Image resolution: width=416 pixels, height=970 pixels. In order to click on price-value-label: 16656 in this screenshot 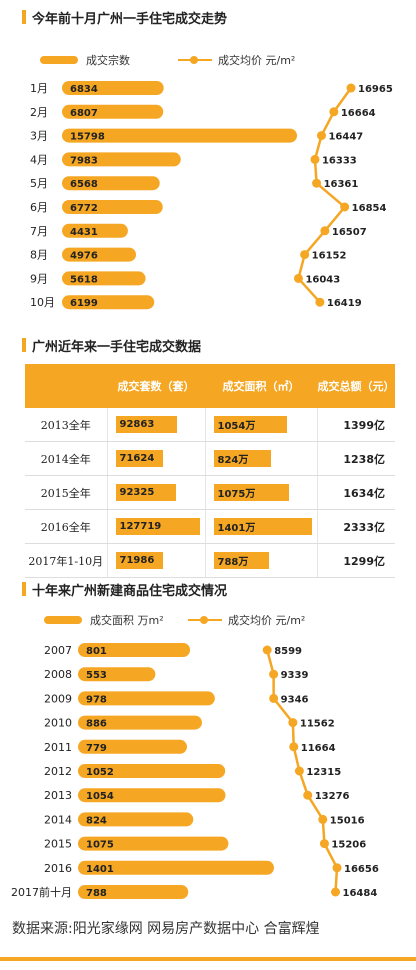, I will do `click(361, 869)`.